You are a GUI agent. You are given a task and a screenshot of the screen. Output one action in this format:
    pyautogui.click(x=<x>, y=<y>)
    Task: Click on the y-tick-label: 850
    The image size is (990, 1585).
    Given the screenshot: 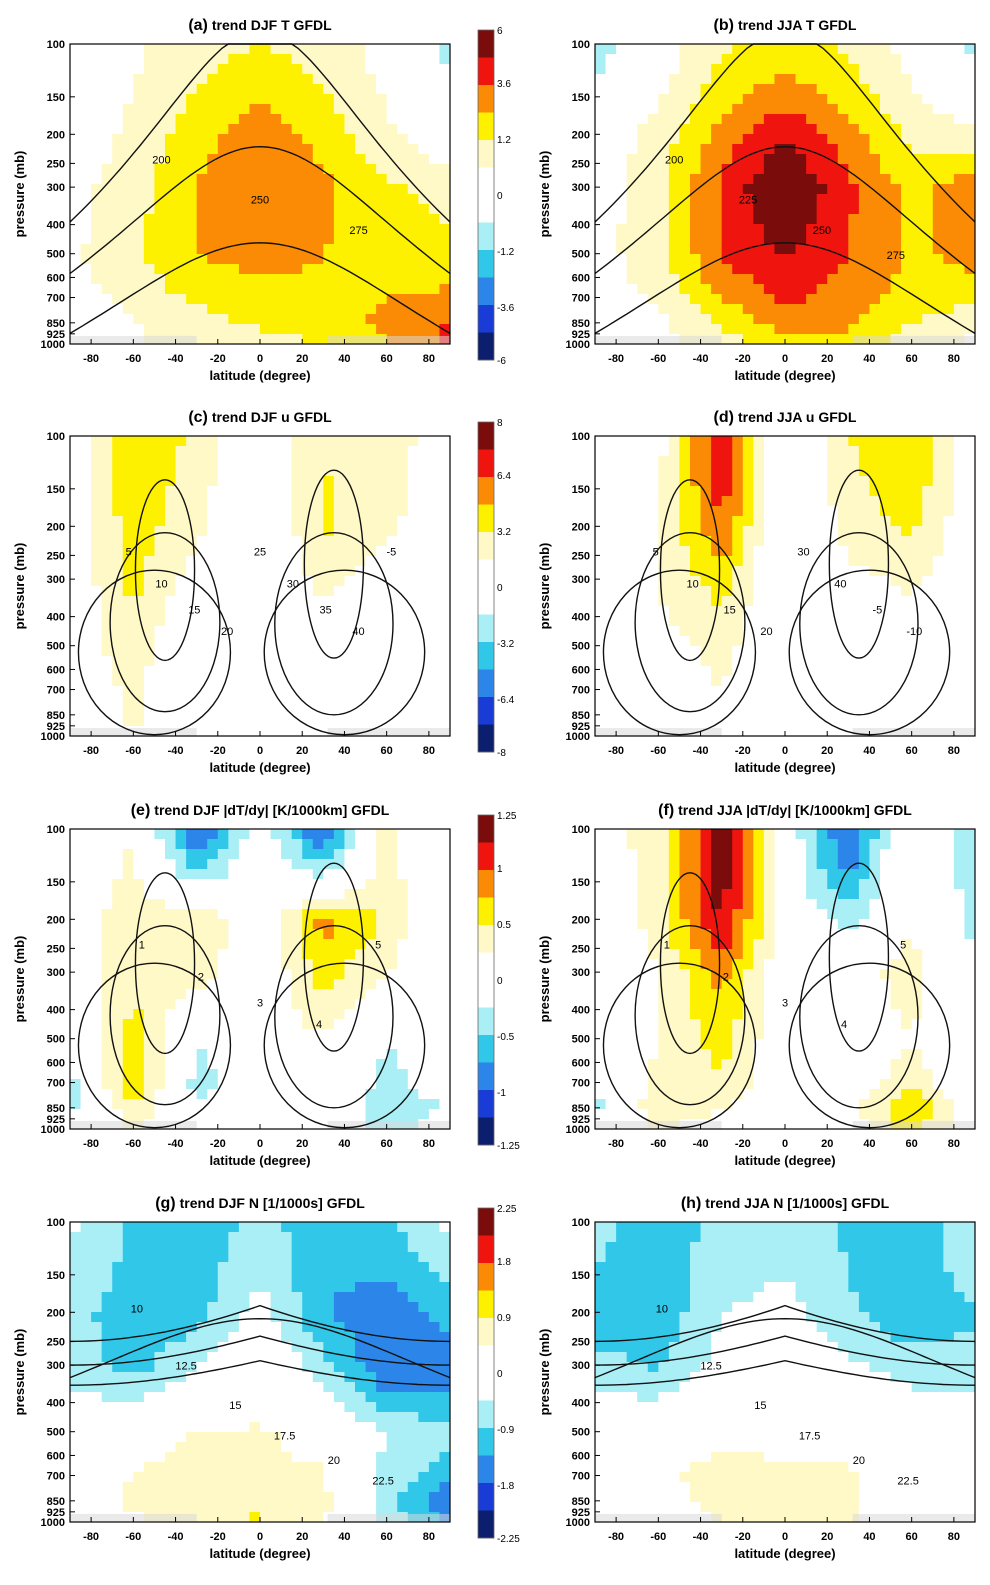 What is the action you would take?
    pyautogui.click(x=581, y=324)
    